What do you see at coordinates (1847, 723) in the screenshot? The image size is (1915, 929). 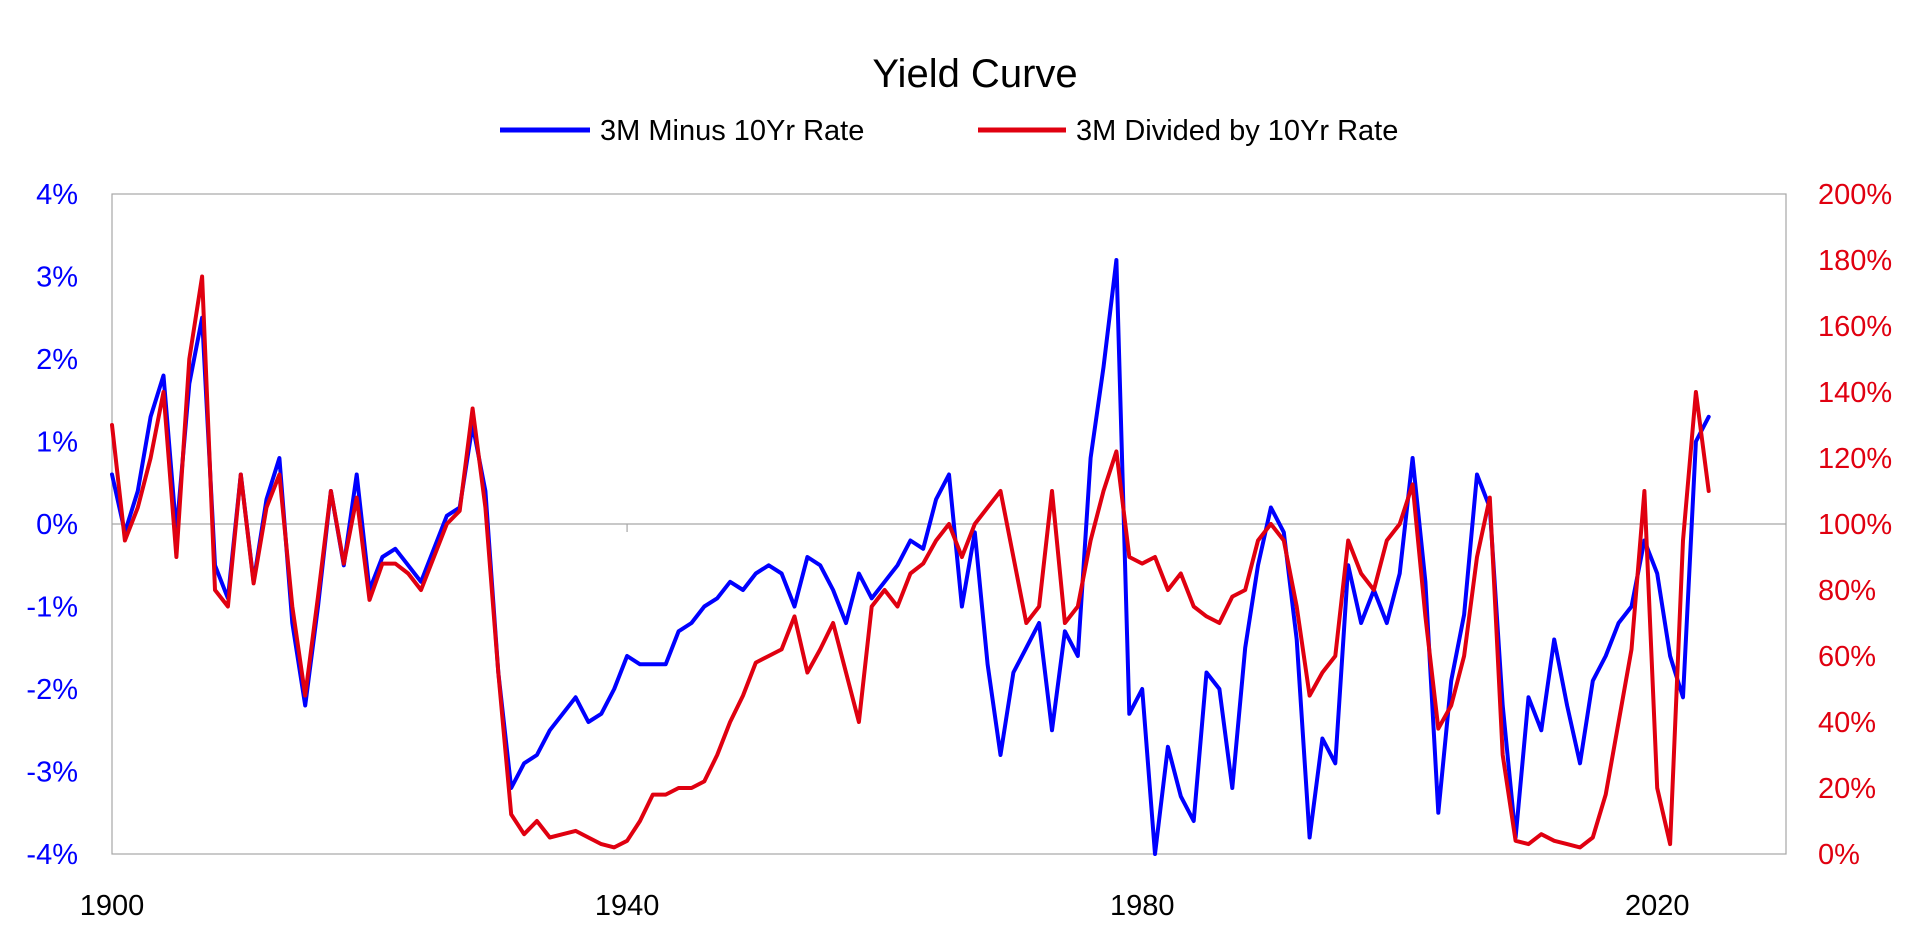 I see `right-tick-label: 40%` at bounding box center [1847, 723].